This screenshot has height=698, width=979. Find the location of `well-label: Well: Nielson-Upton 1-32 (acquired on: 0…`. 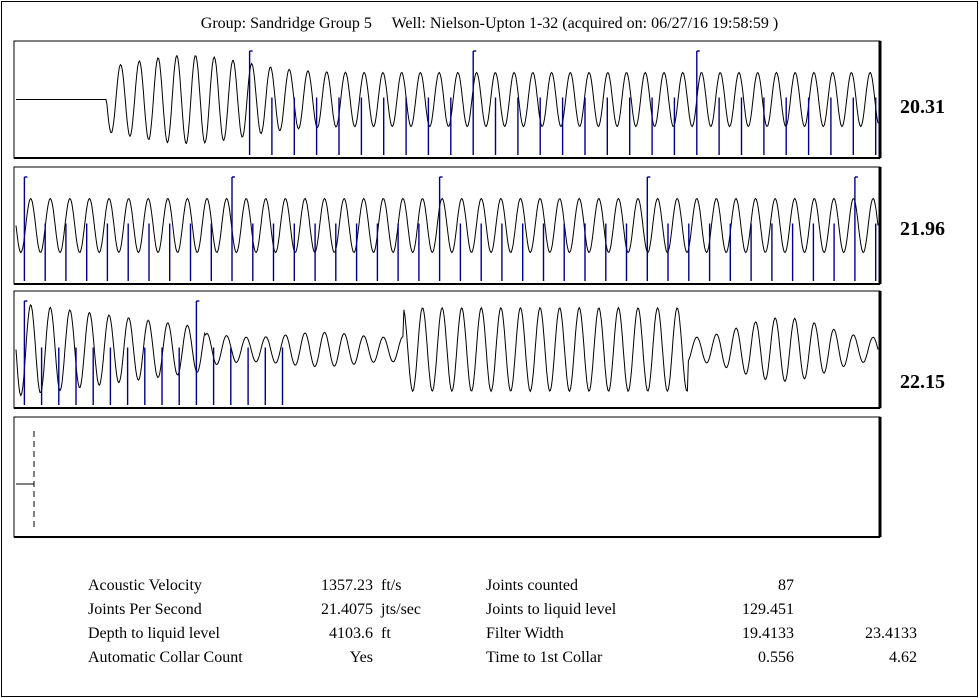

well-label: Well: Nielson-Upton 1-32 (acquired on: 0… is located at coordinates (585, 23).